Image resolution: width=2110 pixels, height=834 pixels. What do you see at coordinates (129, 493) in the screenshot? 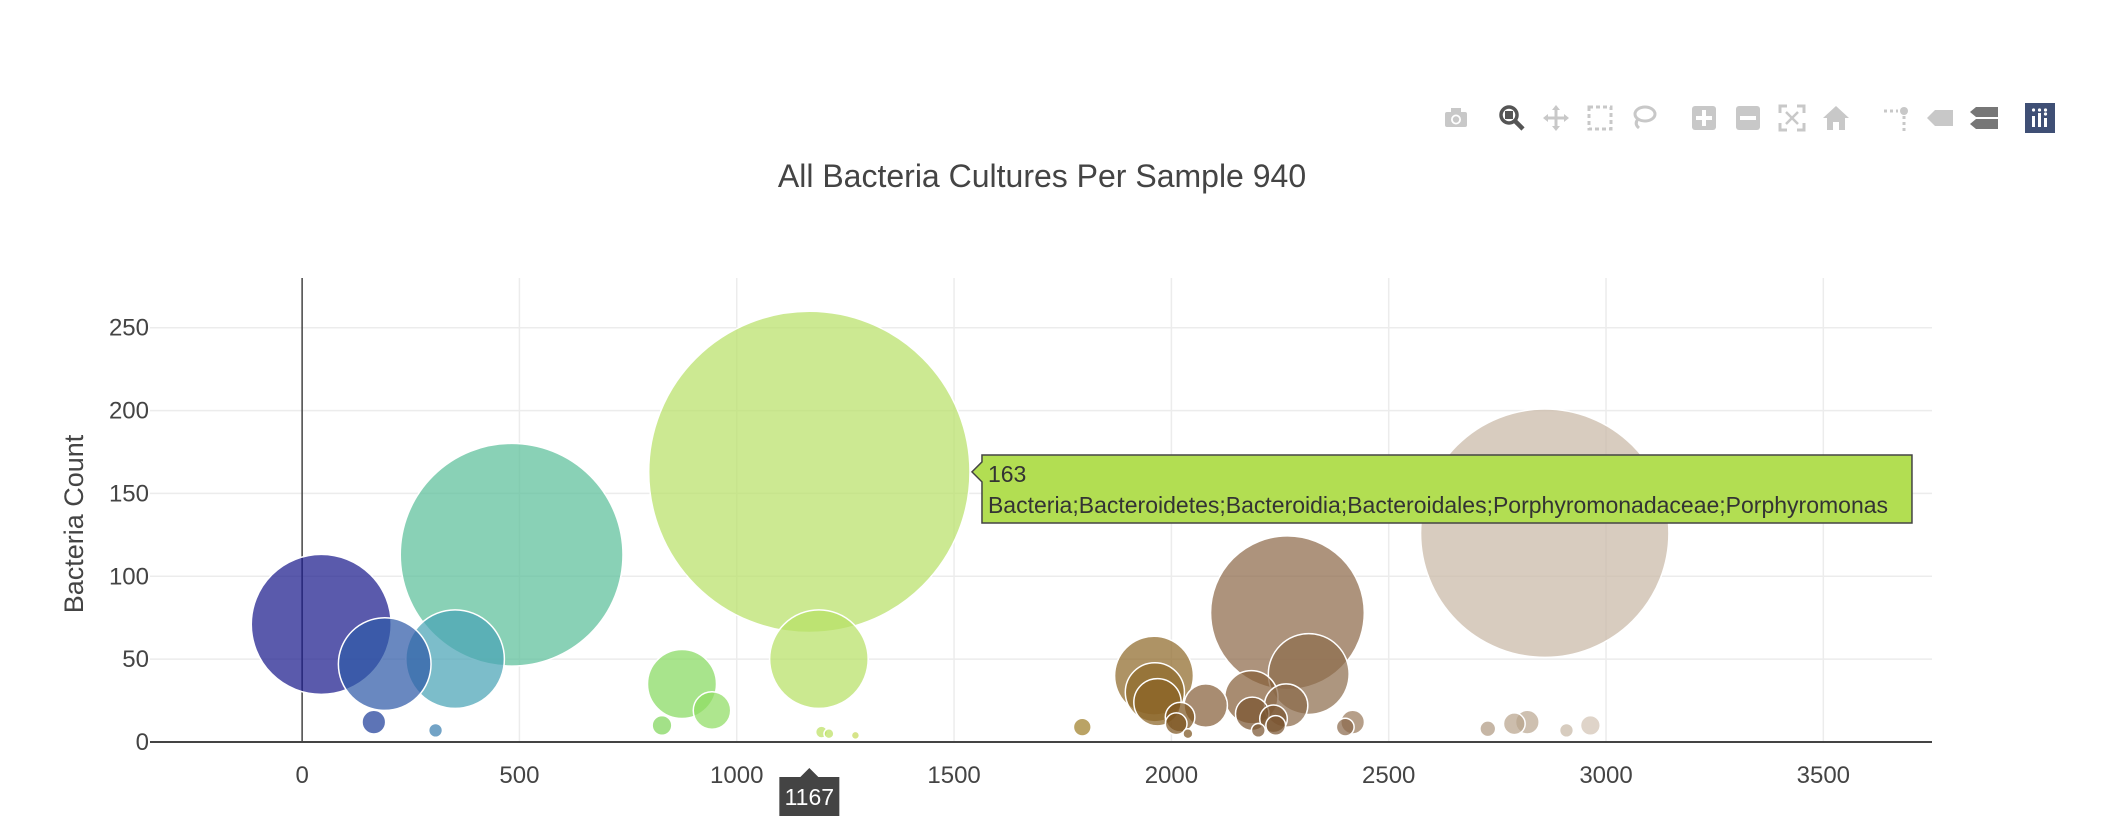
I see `y-tick-label: 150` at bounding box center [129, 493].